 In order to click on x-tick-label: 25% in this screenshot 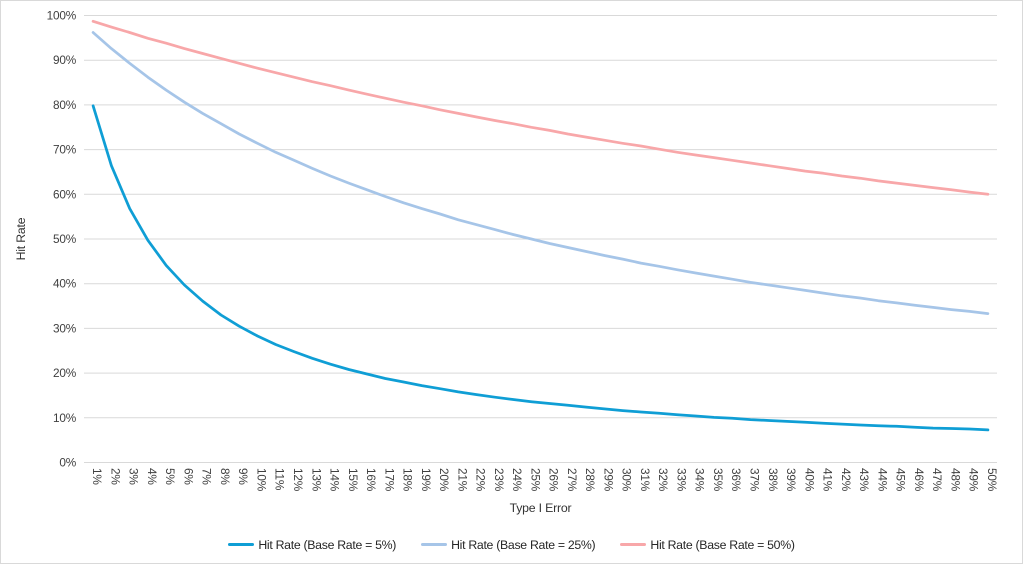, I will do `click(535, 480)`.